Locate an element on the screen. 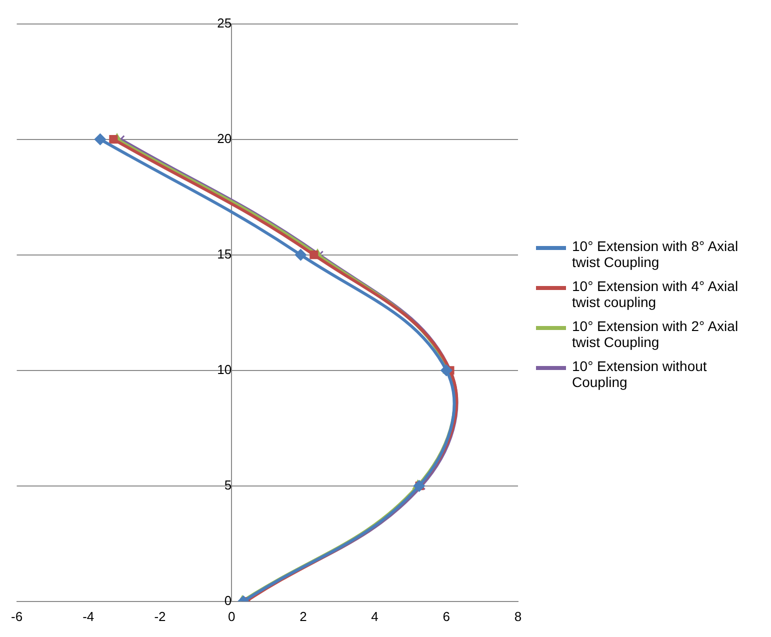 The image size is (771, 637). legend-label: 10° Extension with 2° Axial twist Coupling is located at coordinates (656, 334).